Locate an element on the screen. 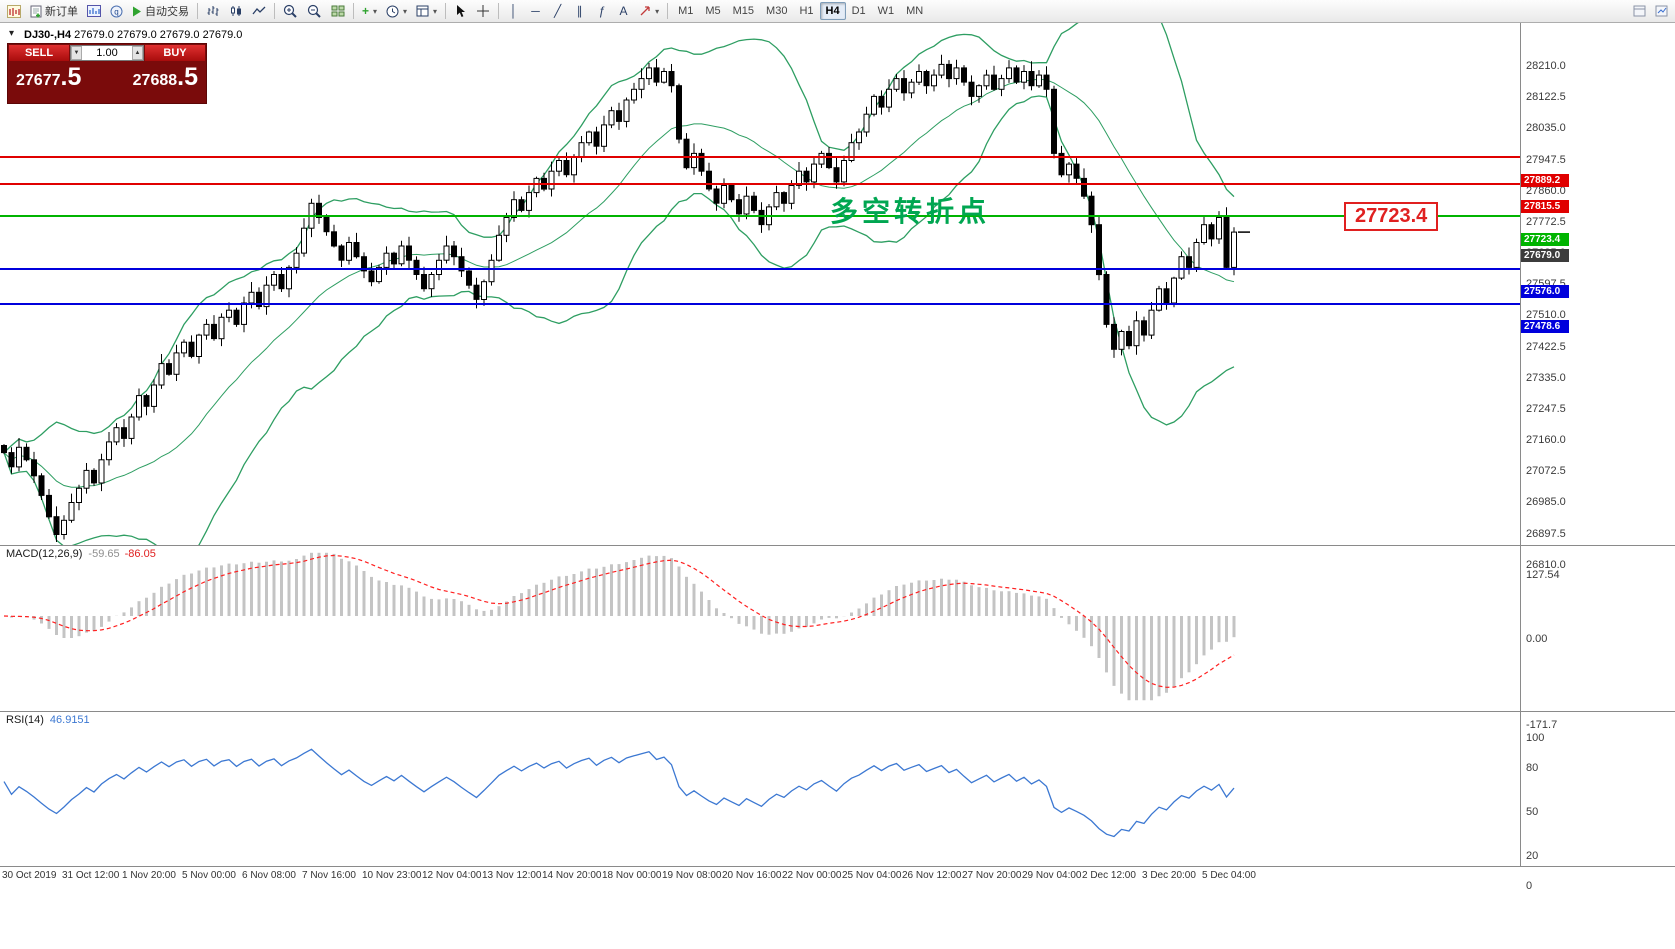  data-window-icon is located at coordinates (1639, 11).